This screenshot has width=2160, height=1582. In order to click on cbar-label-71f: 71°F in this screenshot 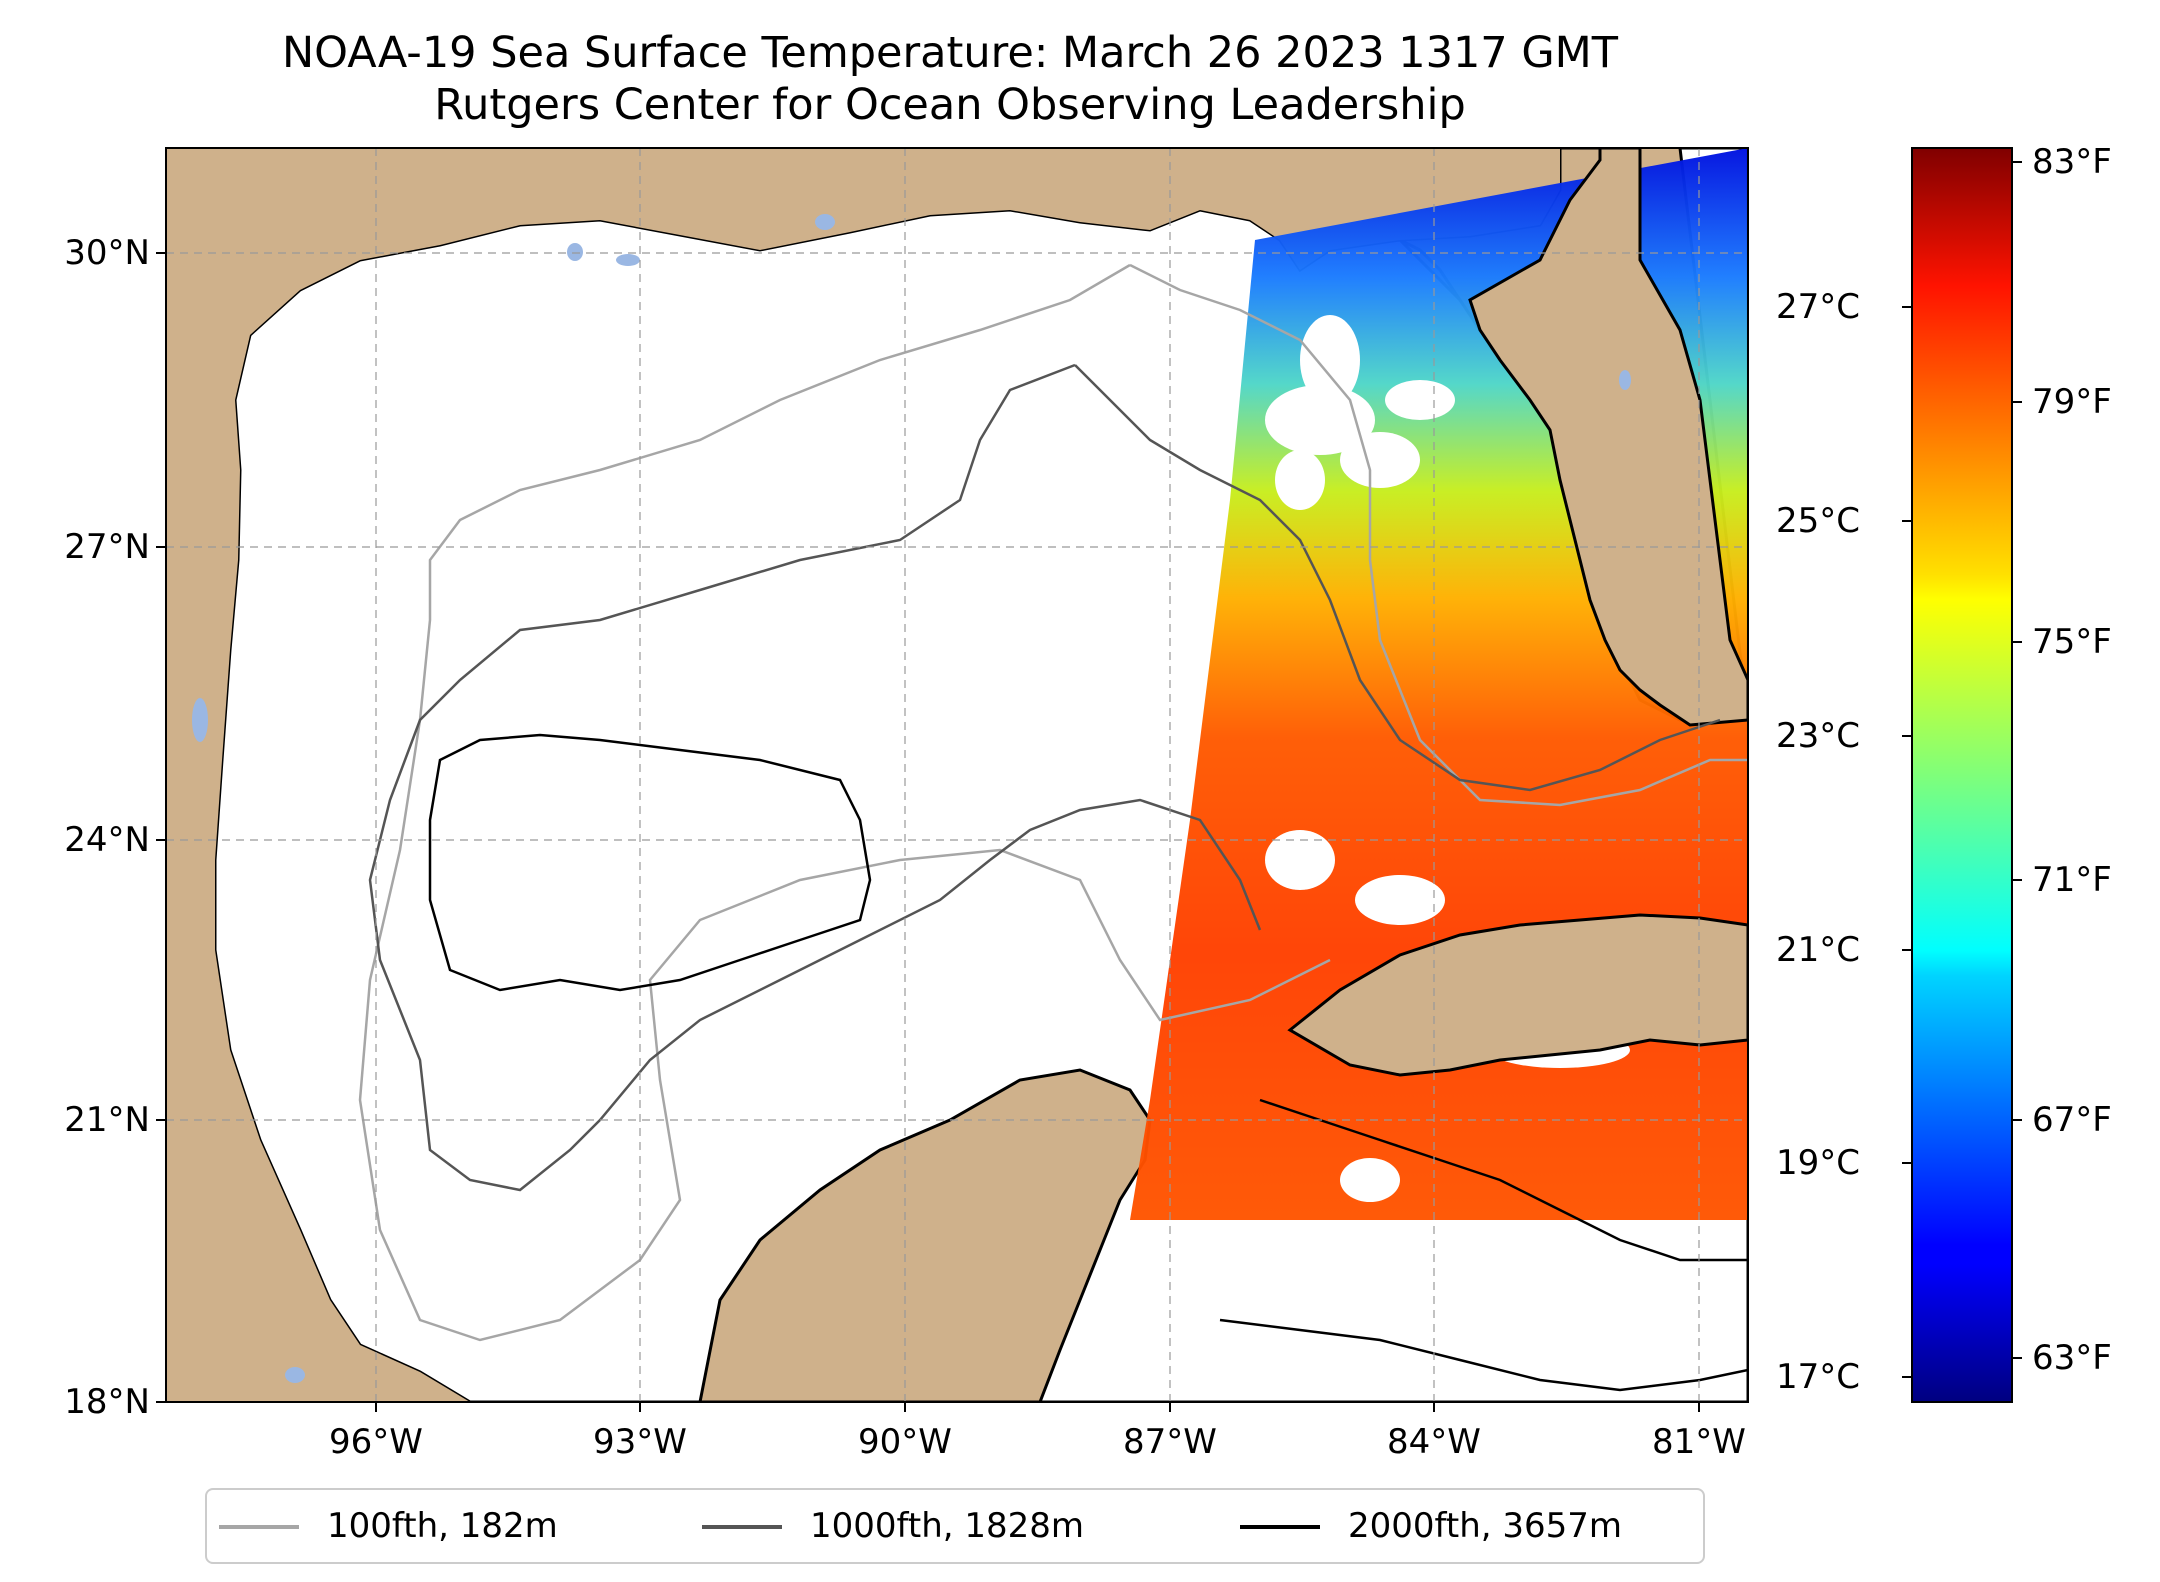, I will do `click(2072, 880)`.